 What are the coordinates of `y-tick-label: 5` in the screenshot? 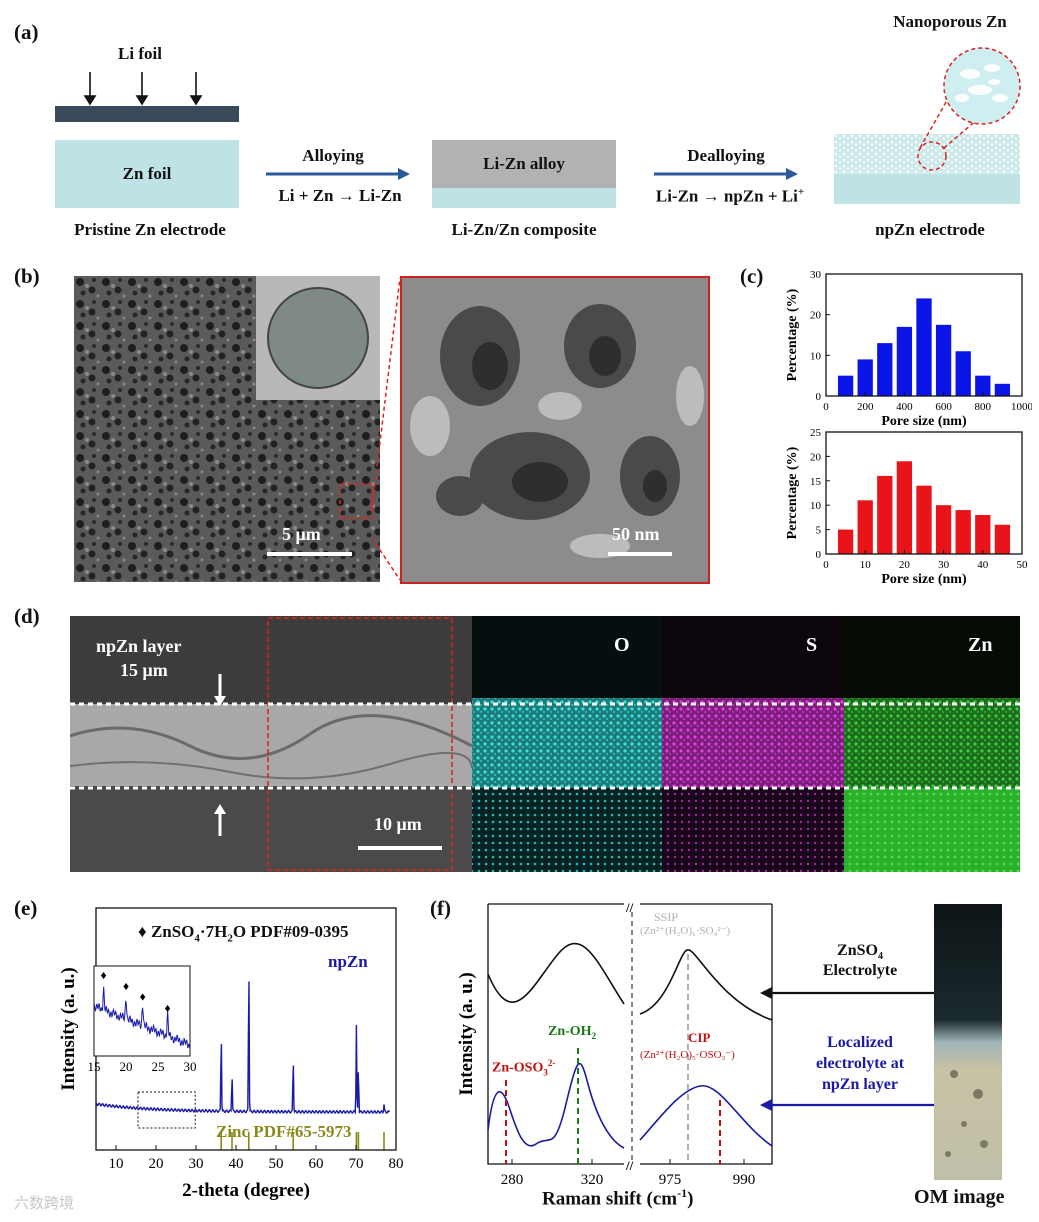 It's located at (819, 531).